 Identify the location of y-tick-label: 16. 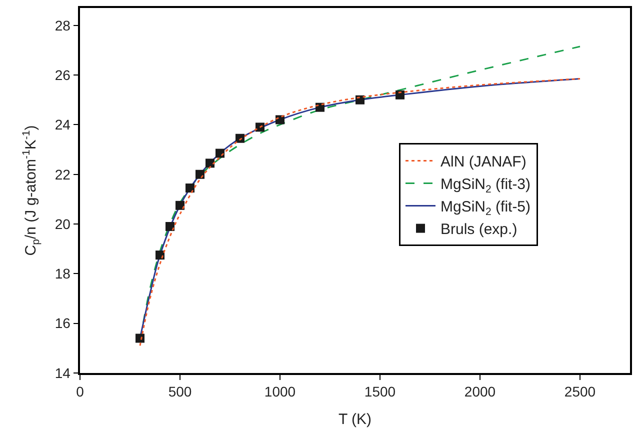
(62, 323).